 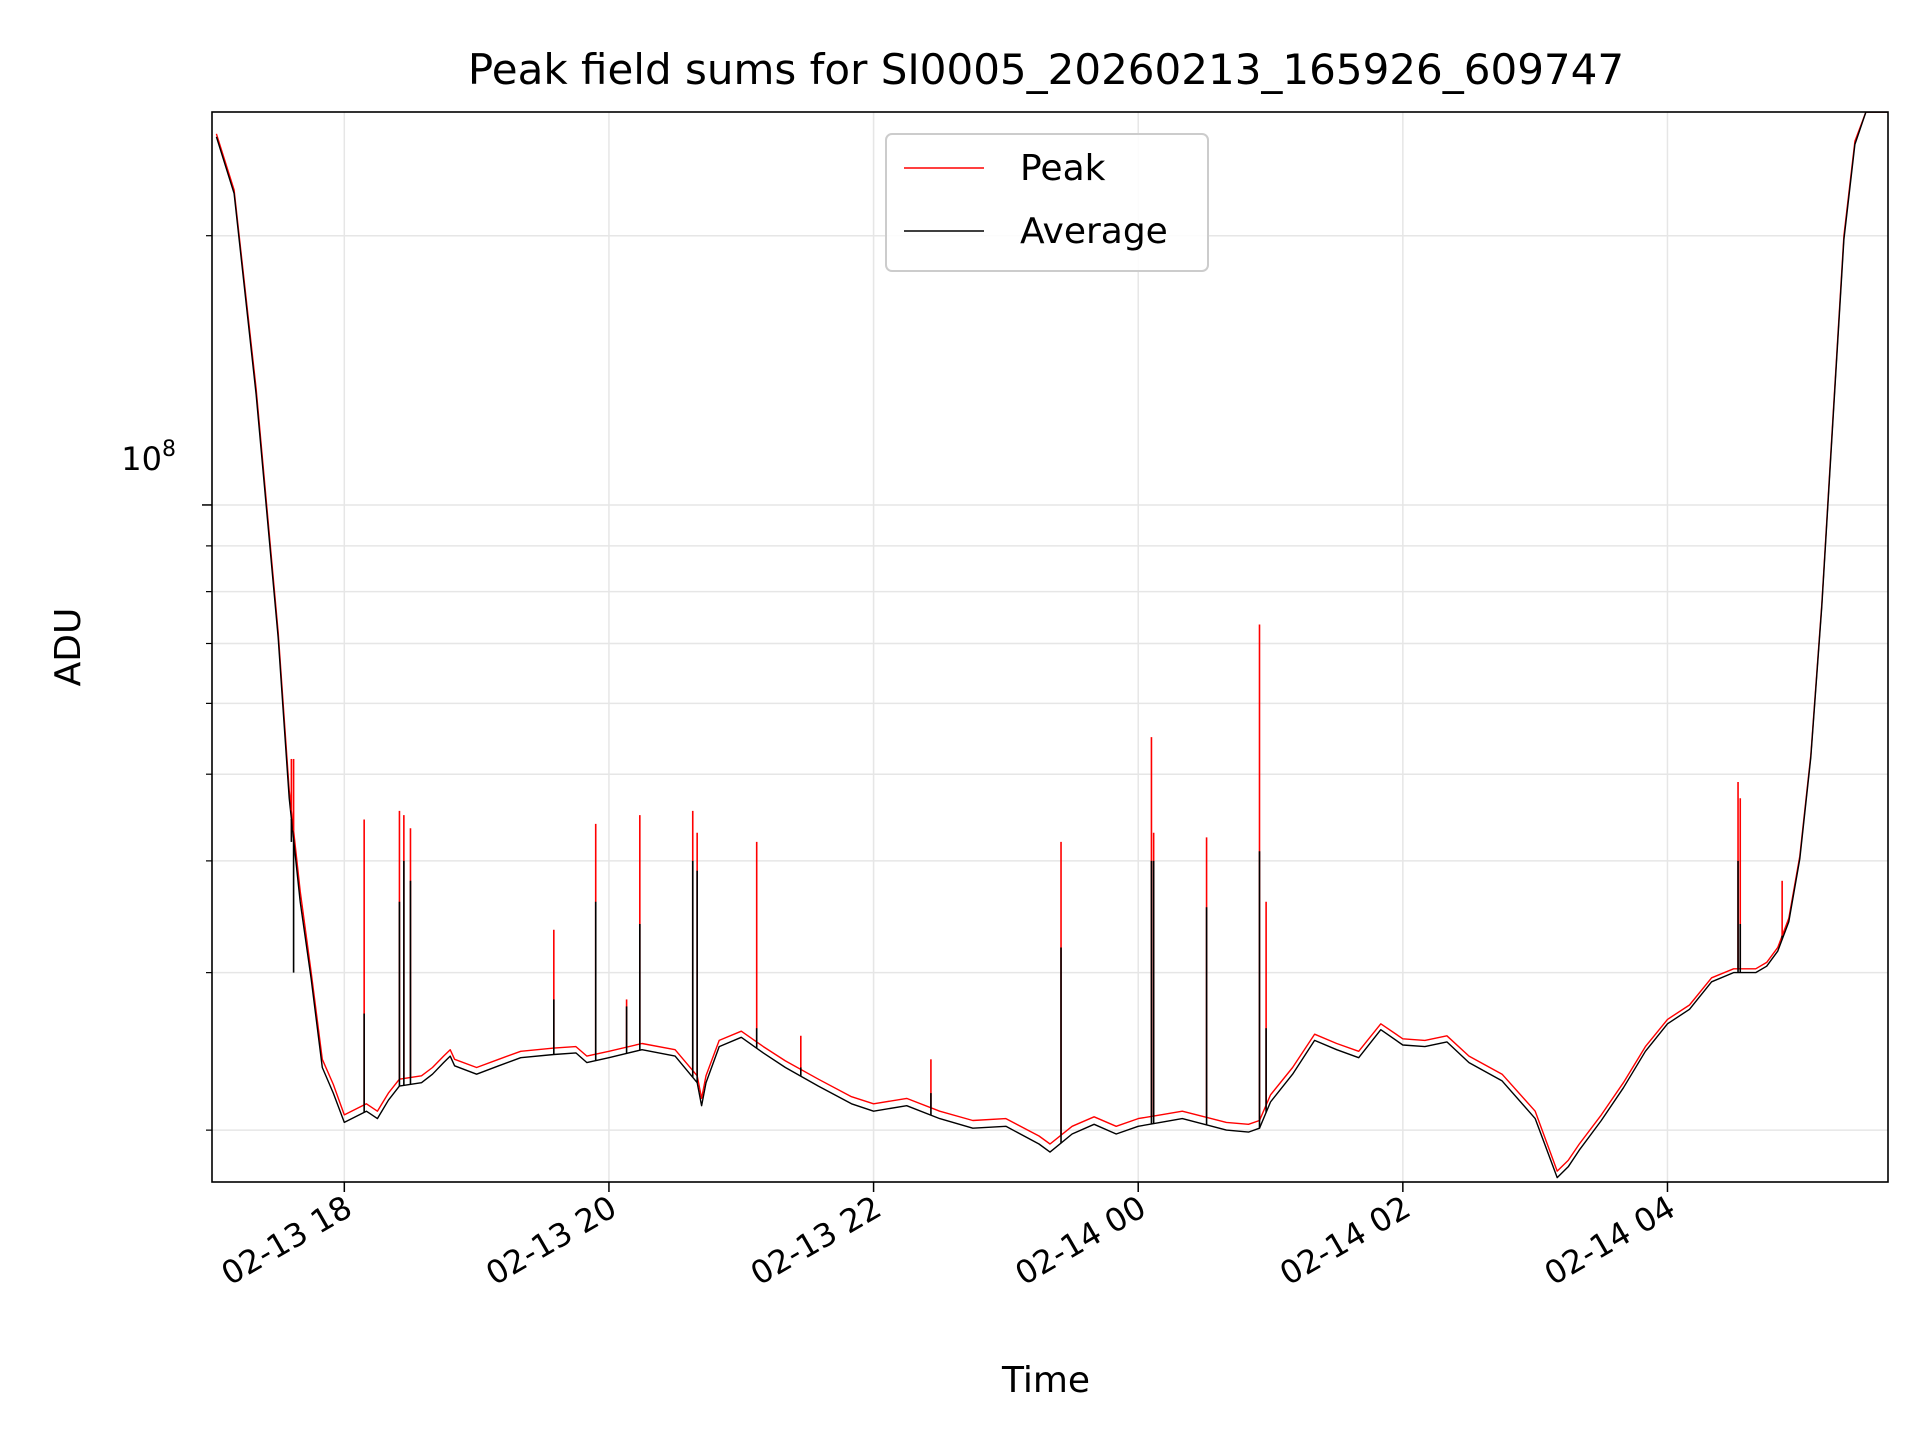 I want to click on legend-label-peak: Peak, so click(x=1063, y=168).